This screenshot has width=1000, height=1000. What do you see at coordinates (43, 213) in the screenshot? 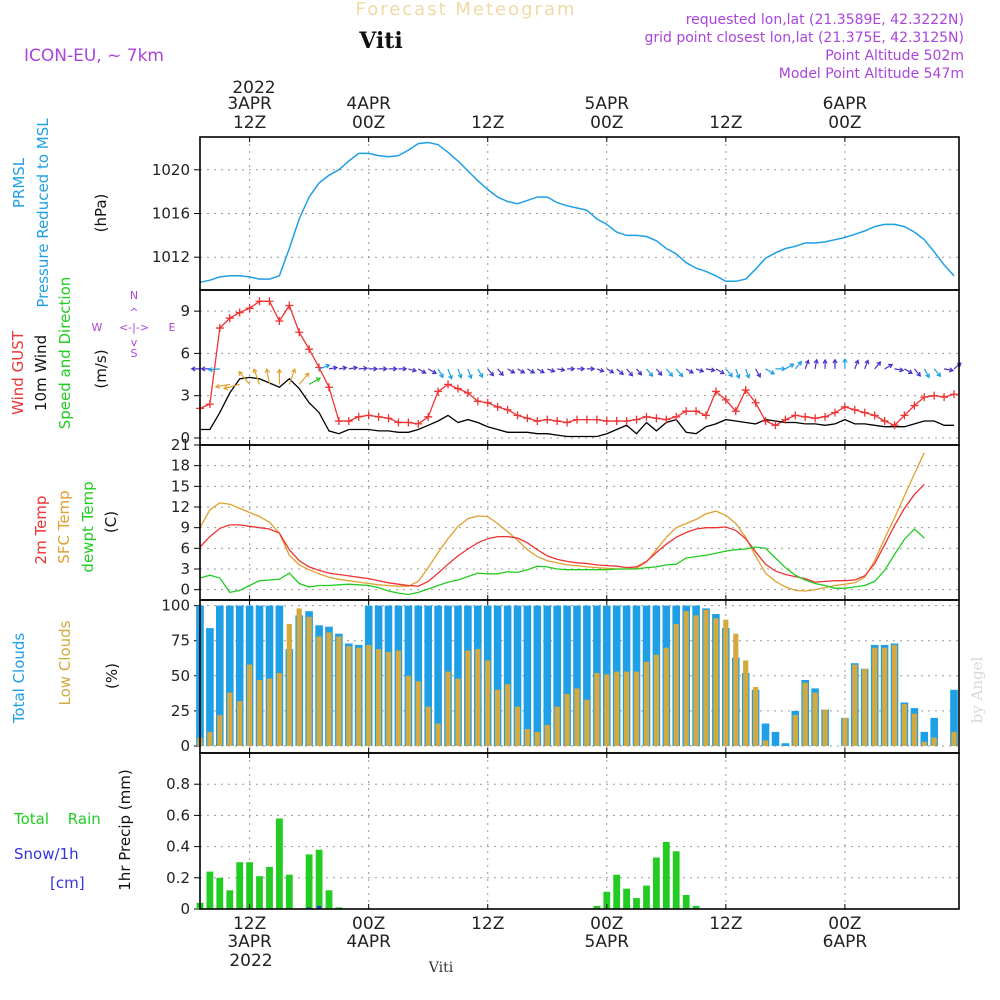
I see `pressure-label-2: Pressure Reduced to MSL` at bounding box center [43, 213].